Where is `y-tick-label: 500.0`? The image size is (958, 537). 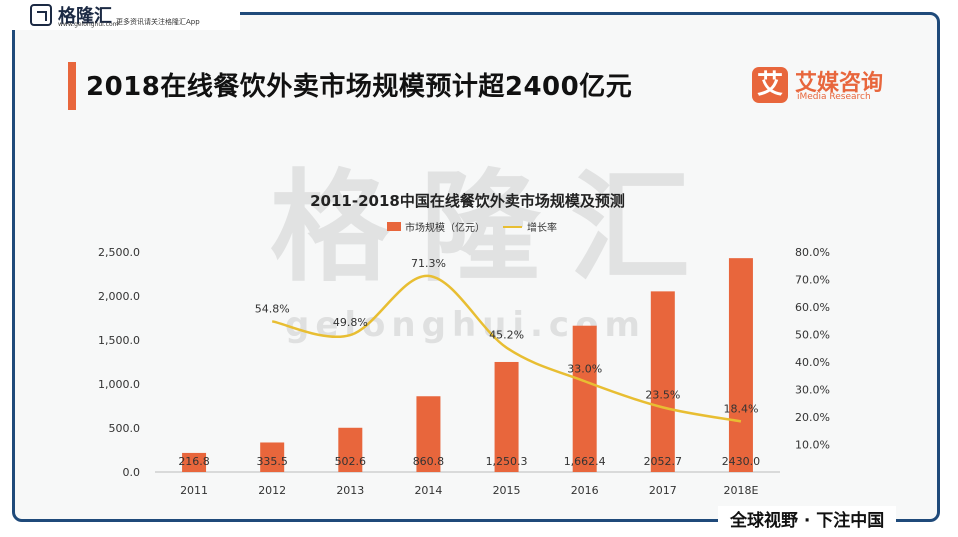 y-tick-label: 500.0 is located at coordinates (125, 428).